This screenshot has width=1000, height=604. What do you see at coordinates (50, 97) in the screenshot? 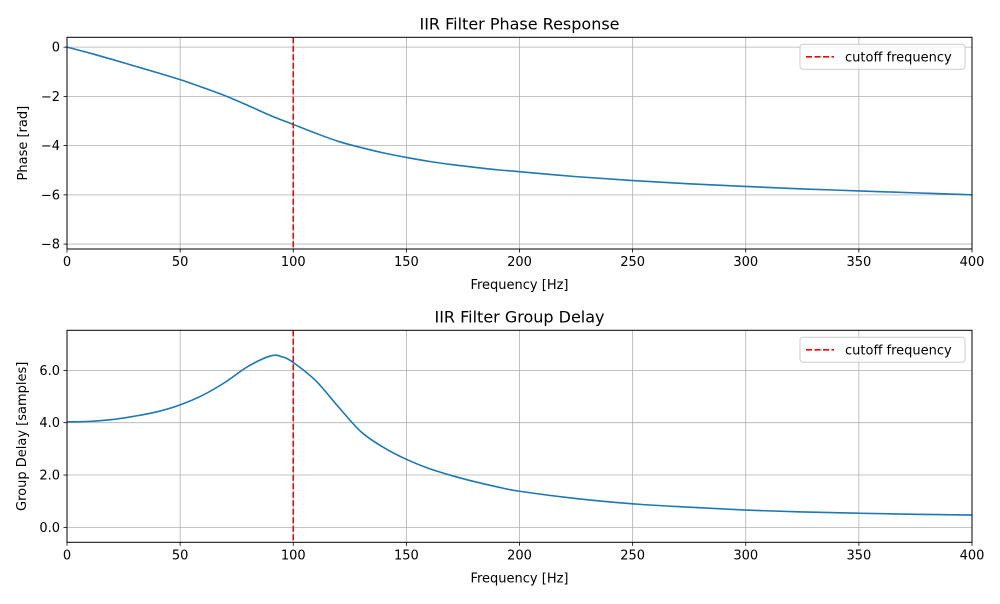
I see `y-tick-label: −2` at bounding box center [50, 97].